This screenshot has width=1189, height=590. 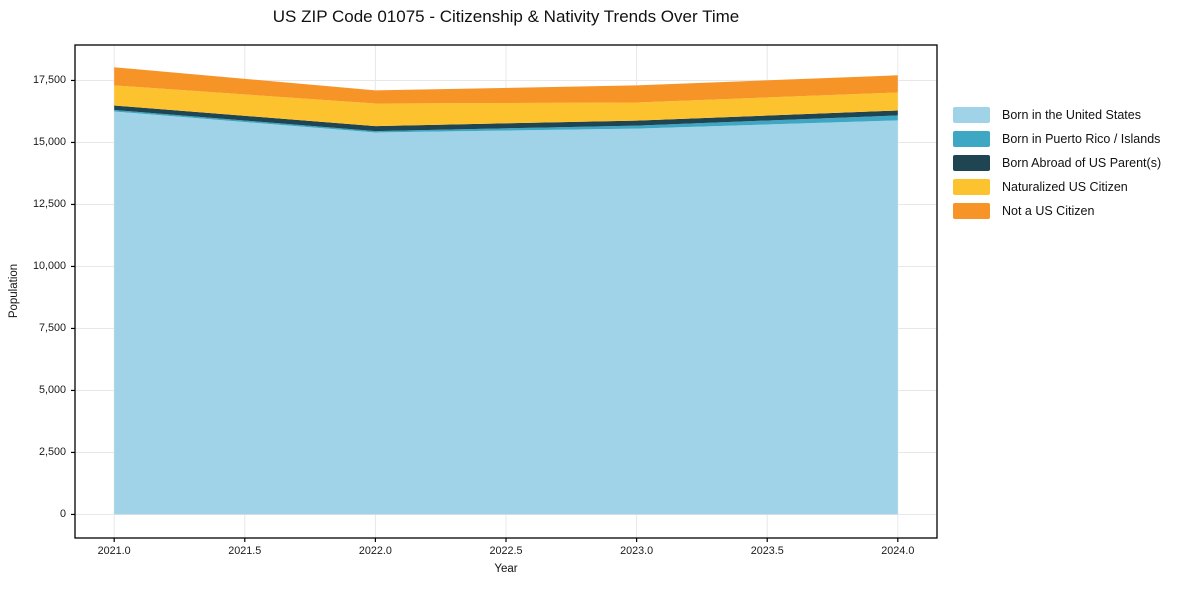 What do you see at coordinates (1082, 163) in the screenshot?
I see `legend-label: Born Abroad of US Parent(s)` at bounding box center [1082, 163].